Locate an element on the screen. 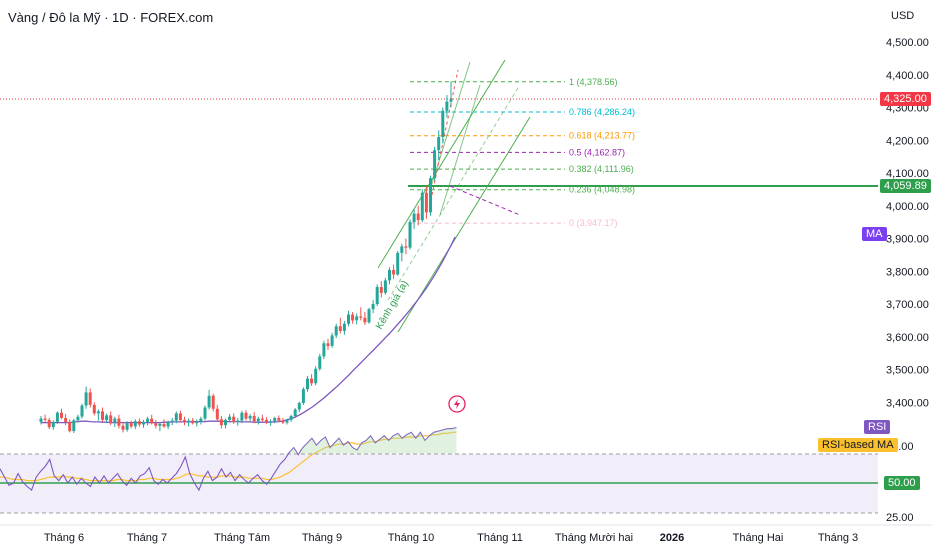  price-tick-label: 3,900.00 is located at coordinates (907, 240).